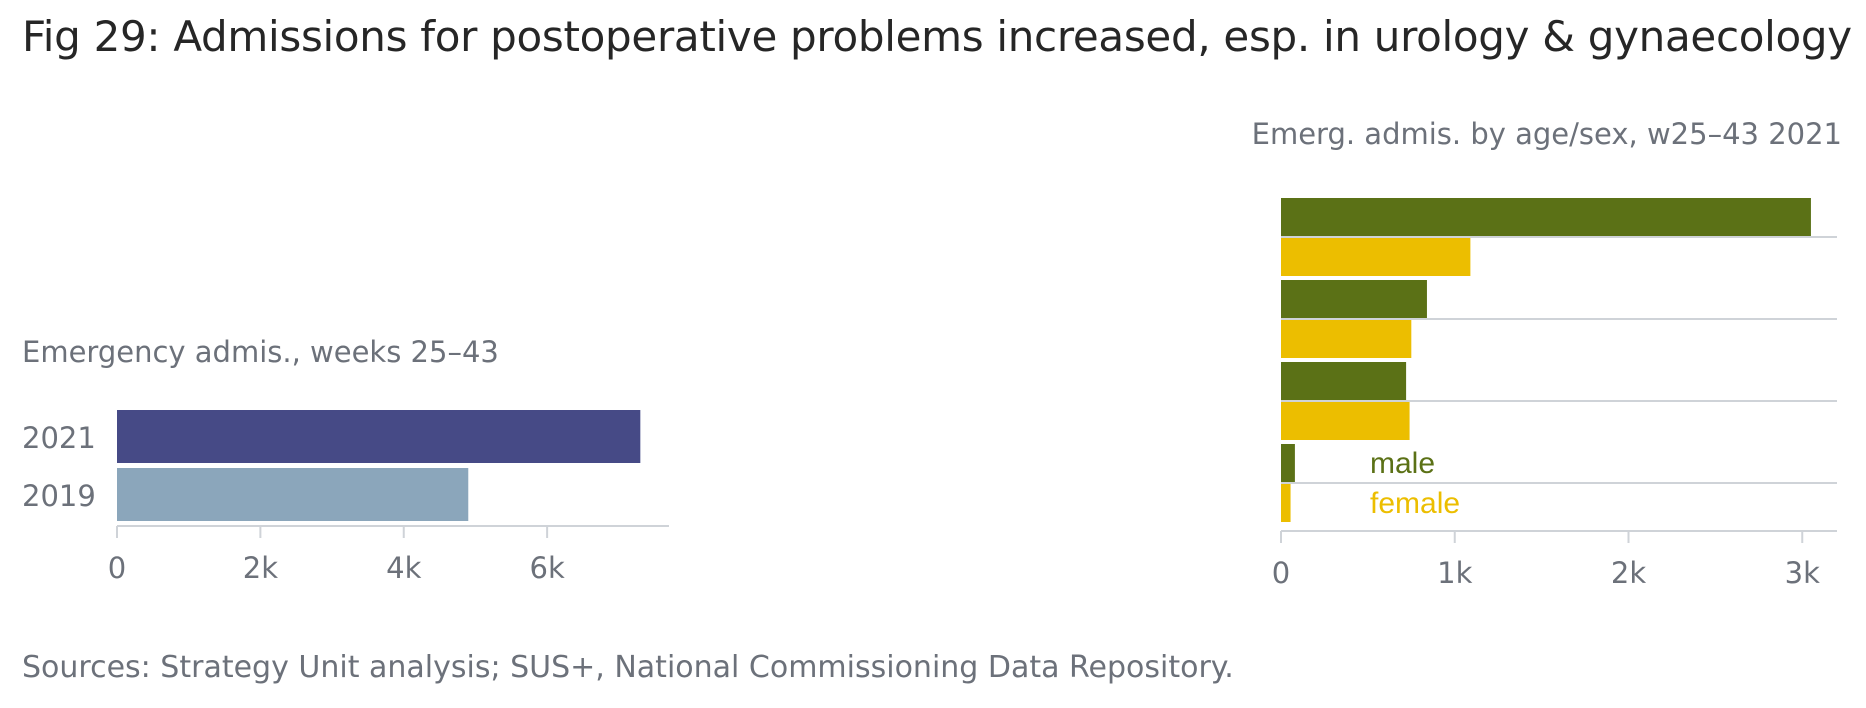 The image size is (1866, 708). I want to click on right-subtitle: Emerg. admis. by age/sex, w25–43 2021, so click(1547, 134).